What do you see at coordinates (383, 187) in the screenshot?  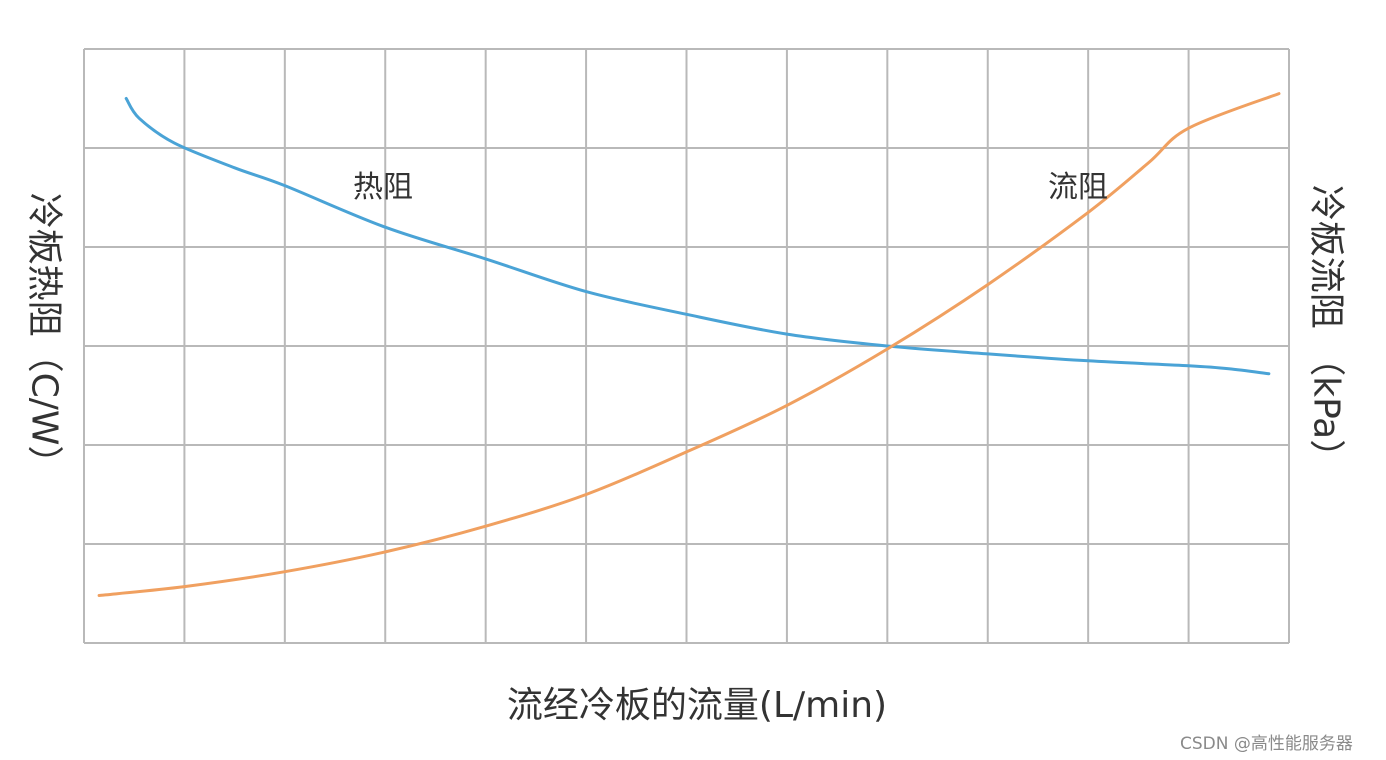 I see `thermal-resistance-curve-label: 热阻` at bounding box center [383, 187].